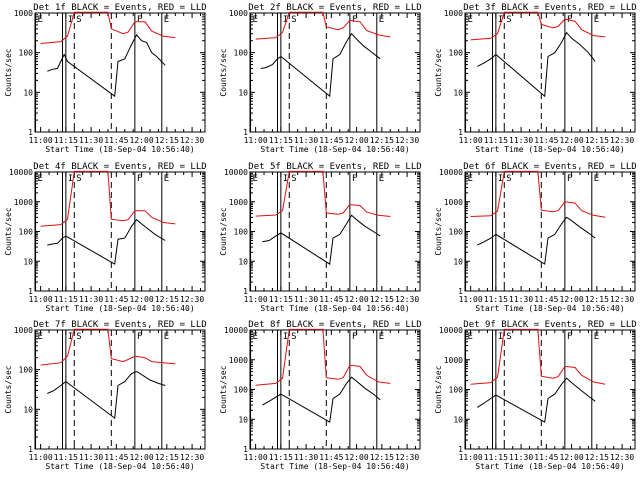 Image resolution: width=640 pixels, height=480 pixels. I want to click on panel-title: Det 2f BLACK = Events, RED = LLD, so click(334, 8).